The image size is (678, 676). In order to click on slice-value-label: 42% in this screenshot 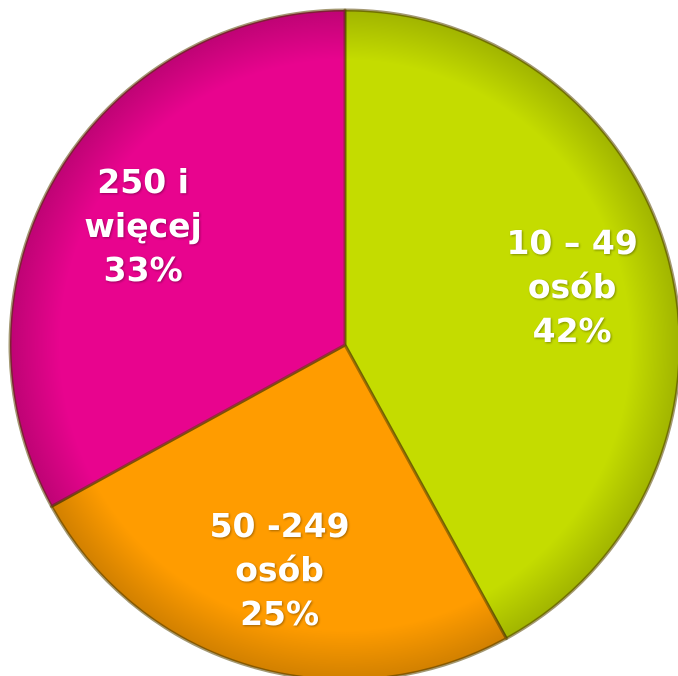, I will do `click(572, 330)`.